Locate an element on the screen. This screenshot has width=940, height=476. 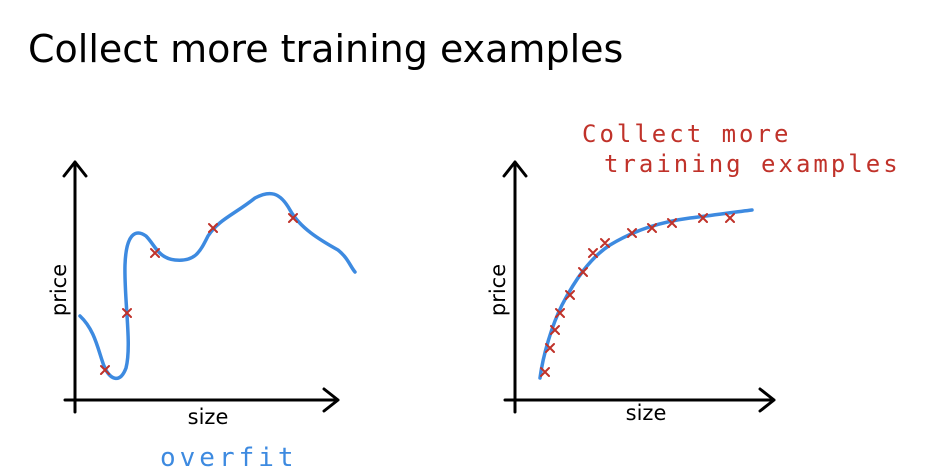
annotation-line: training examples is located at coordinates (752, 164).